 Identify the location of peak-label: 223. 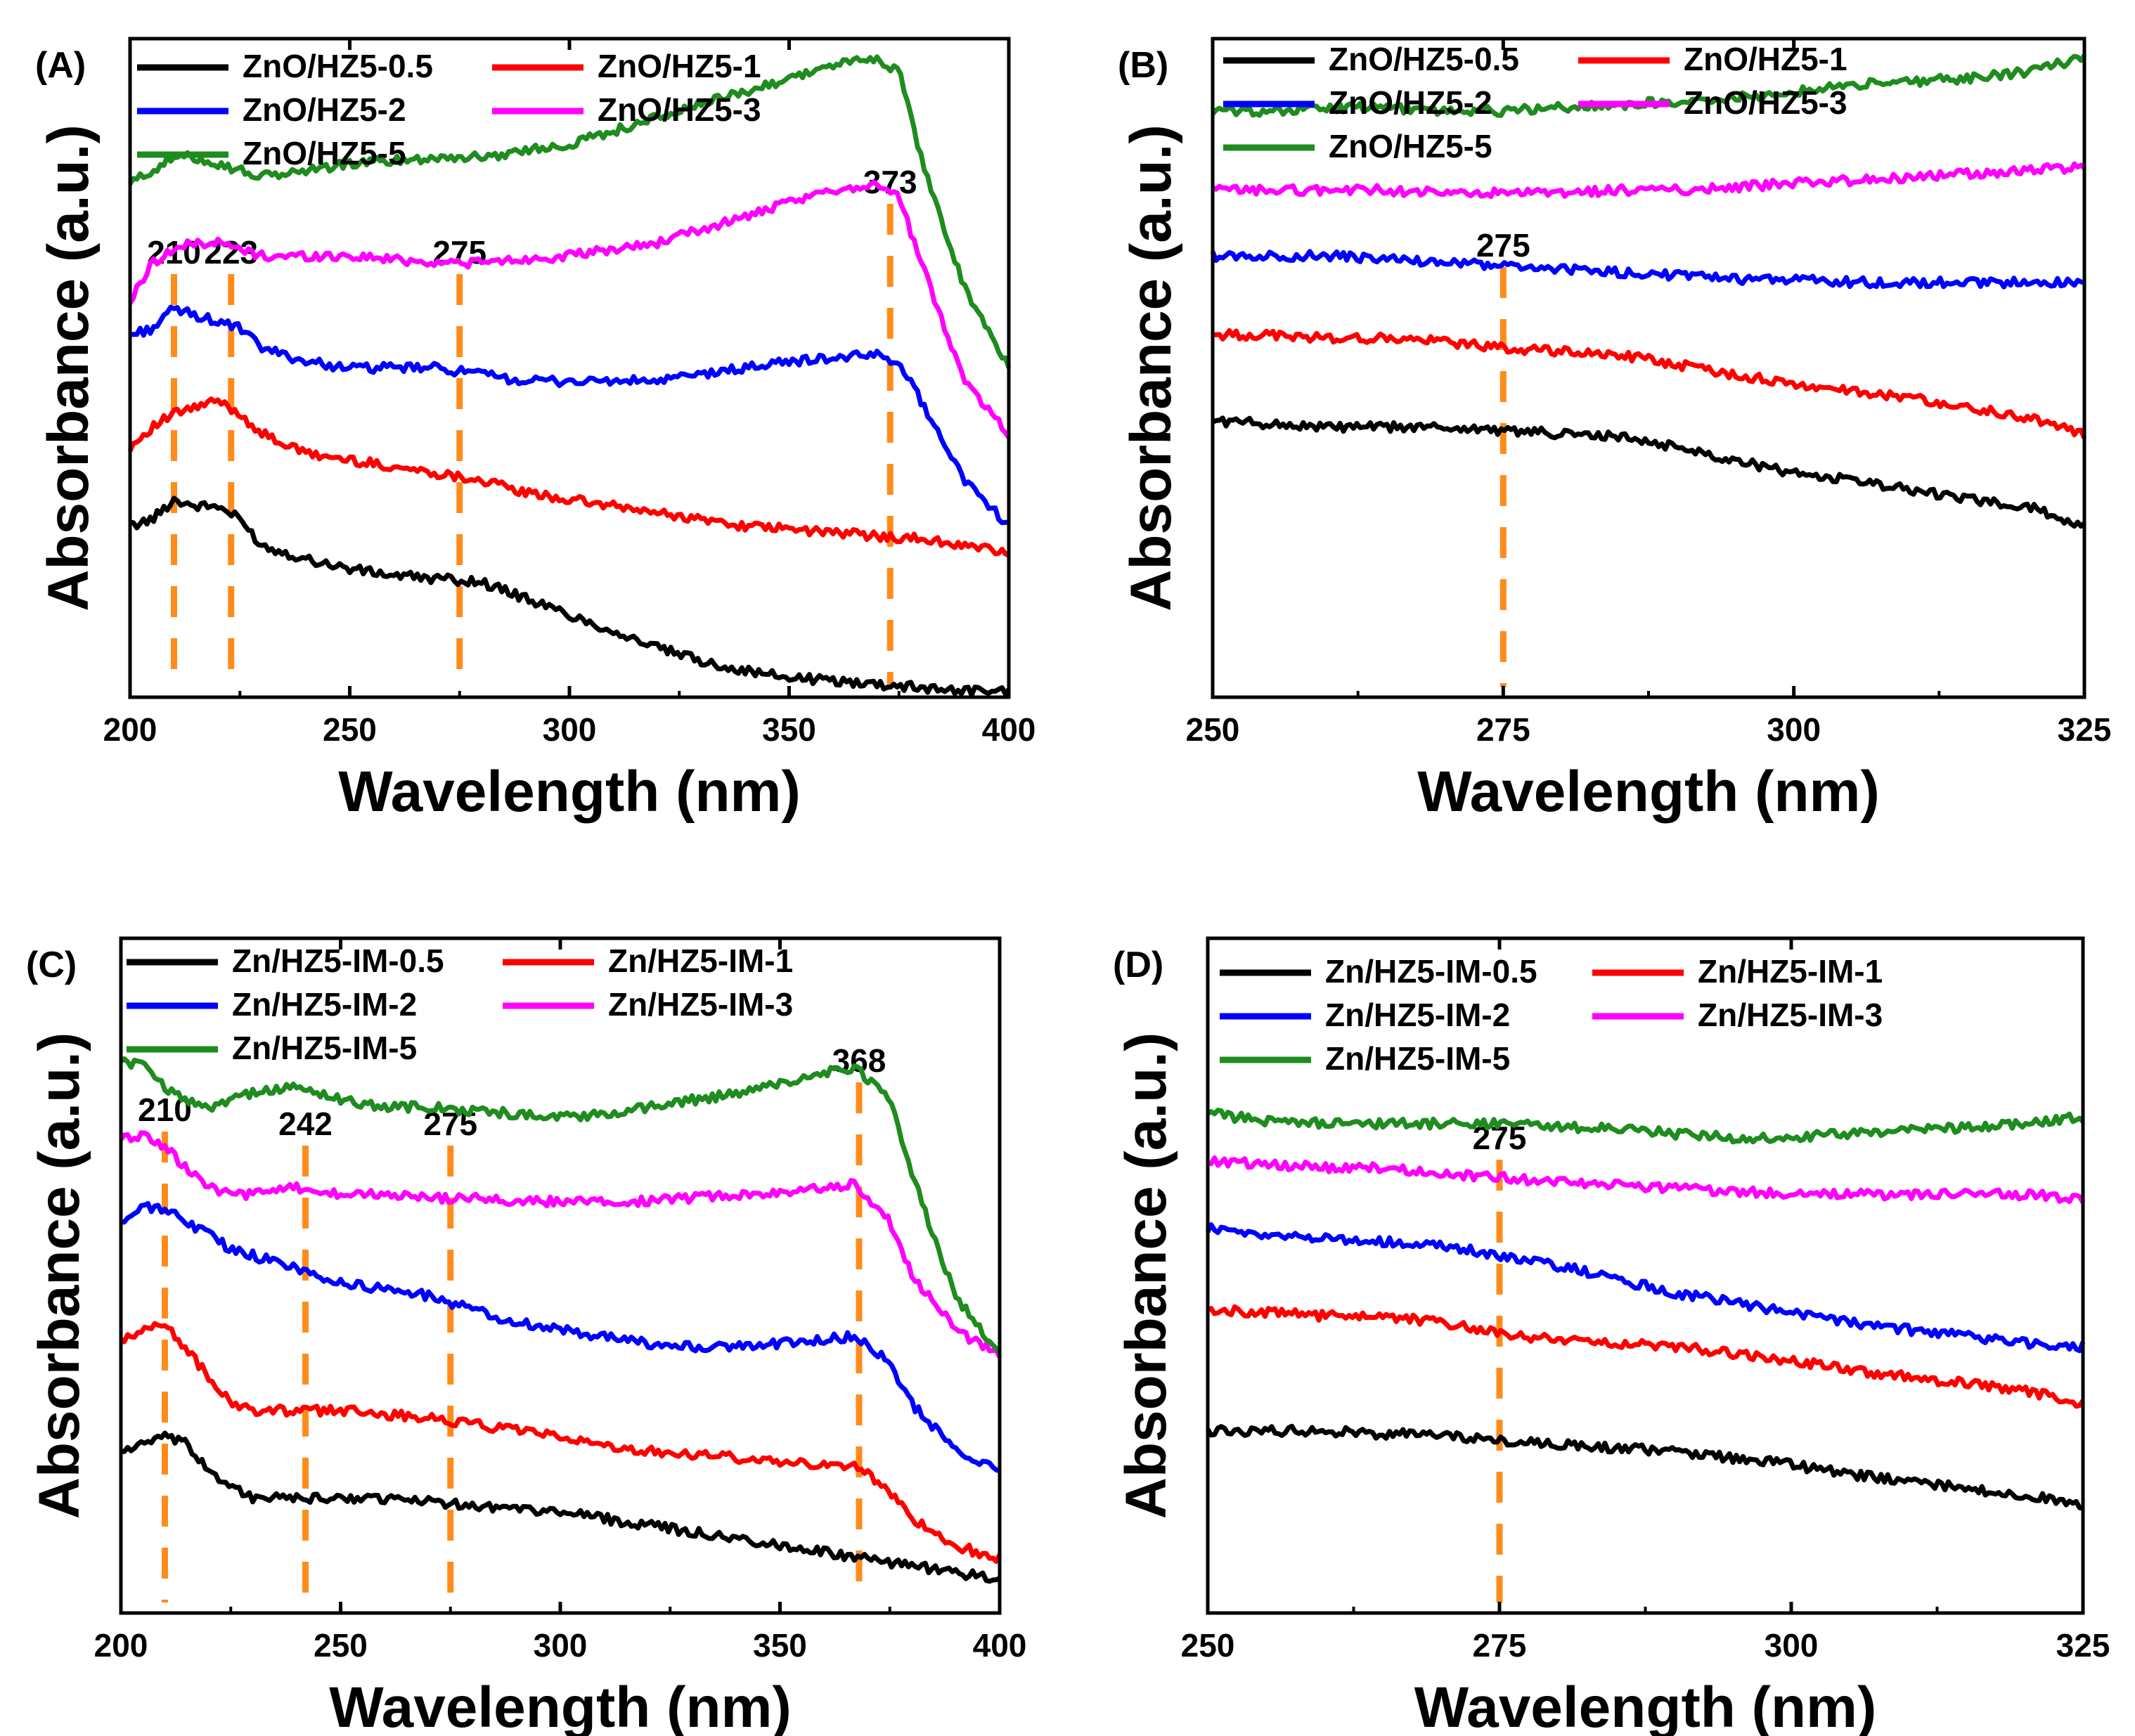
(231, 252).